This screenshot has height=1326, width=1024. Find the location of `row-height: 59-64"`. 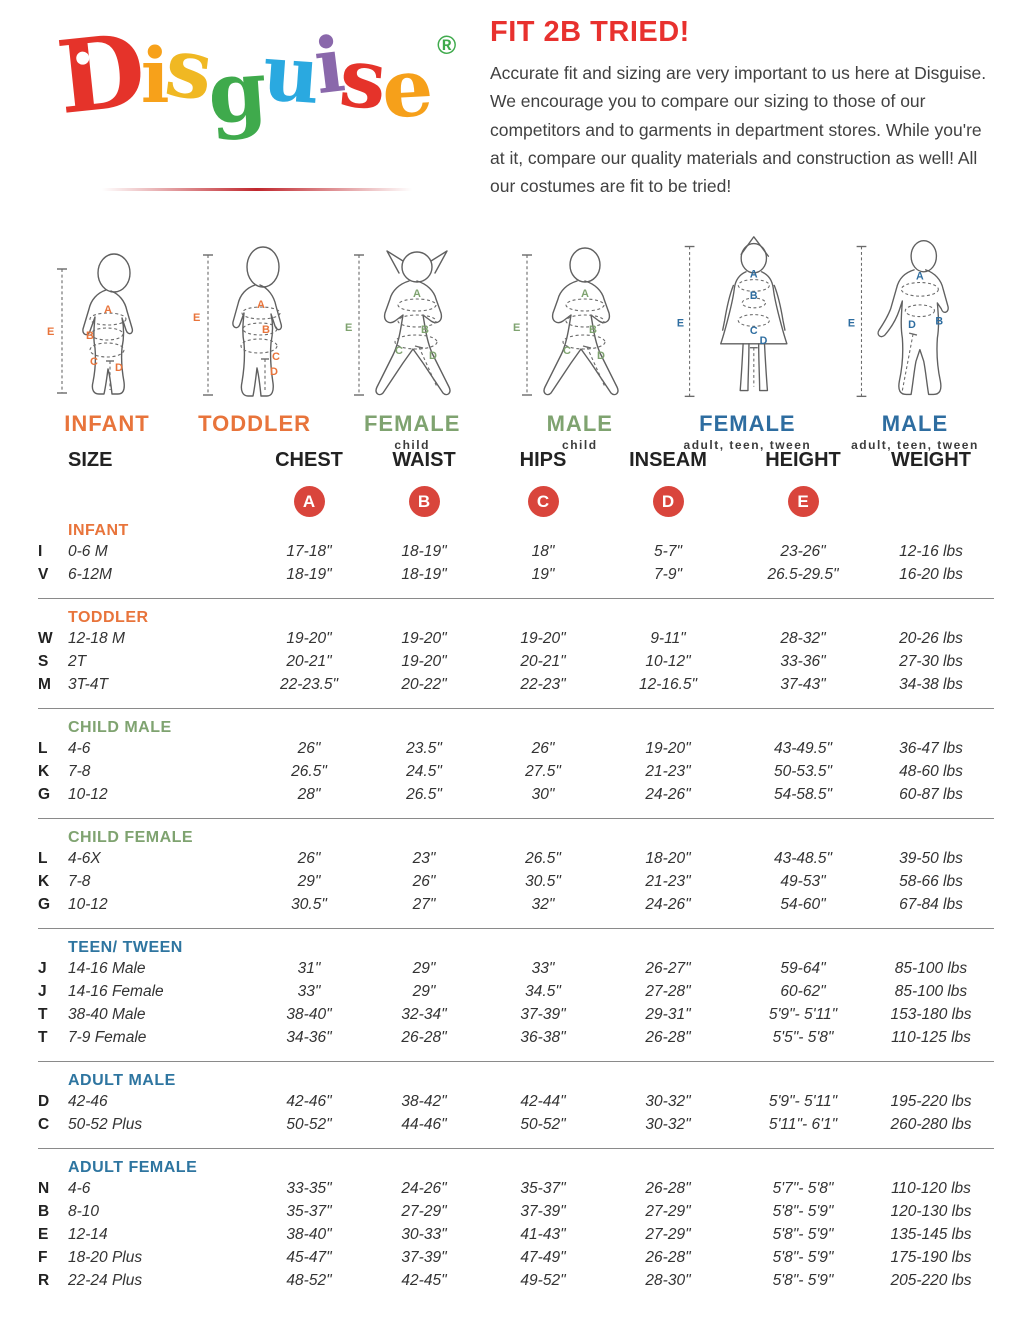

row-height: 59-64" is located at coordinates (803, 968).